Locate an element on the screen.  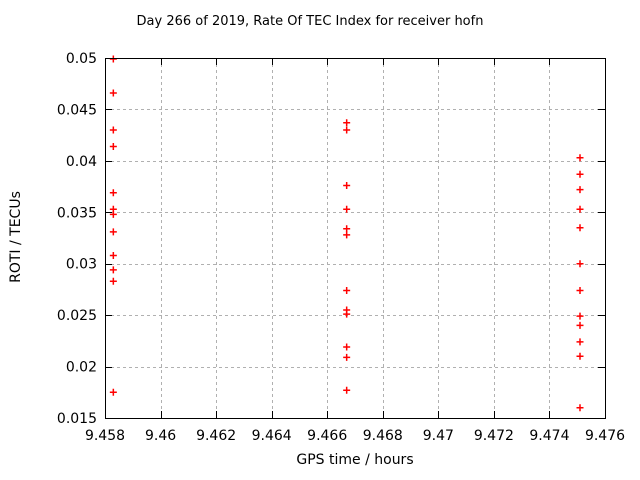
y-tick-label: 0.015 is located at coordinates (77, 419).